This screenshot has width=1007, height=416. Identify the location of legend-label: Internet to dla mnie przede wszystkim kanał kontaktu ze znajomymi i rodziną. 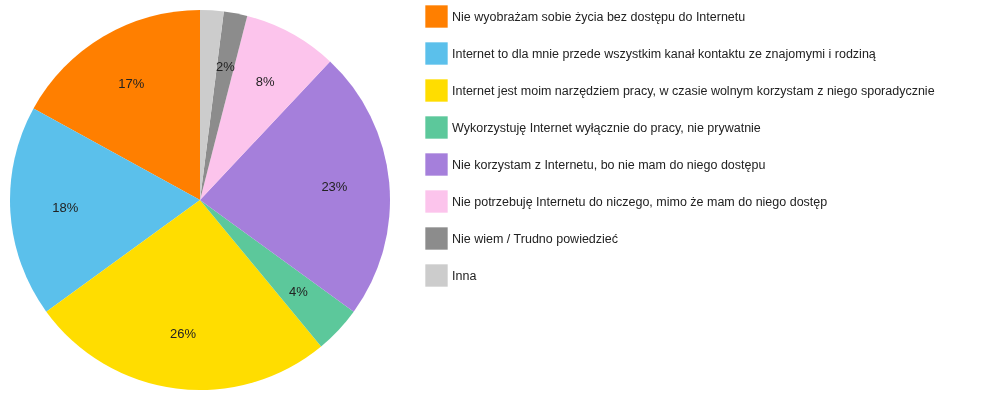
(664, 53).